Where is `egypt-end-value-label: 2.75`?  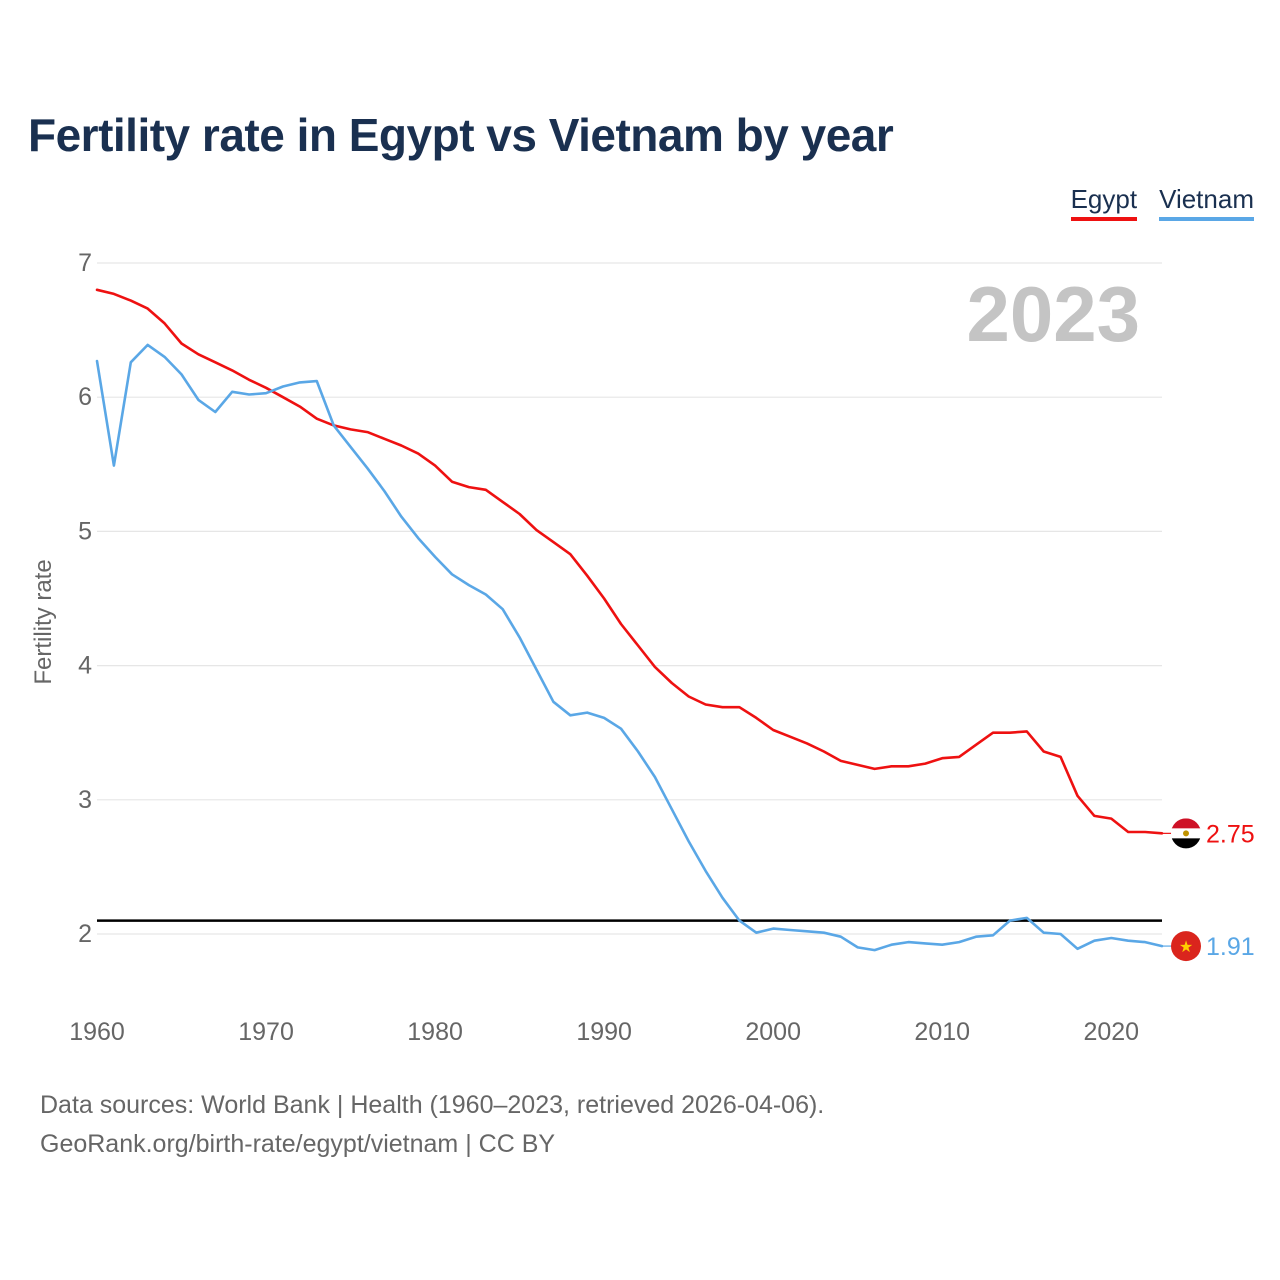
egypt-end-value-label: 2.75 is located at coordinates (1230, 834).